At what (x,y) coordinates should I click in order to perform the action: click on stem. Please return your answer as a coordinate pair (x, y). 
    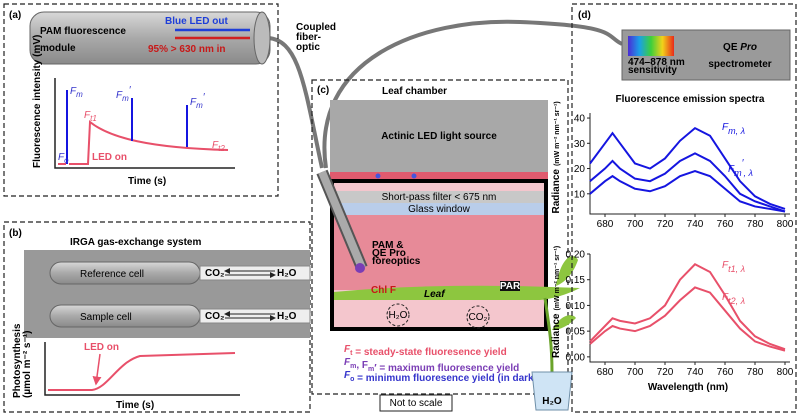
    Looking at the image, I should click on (548, 335).